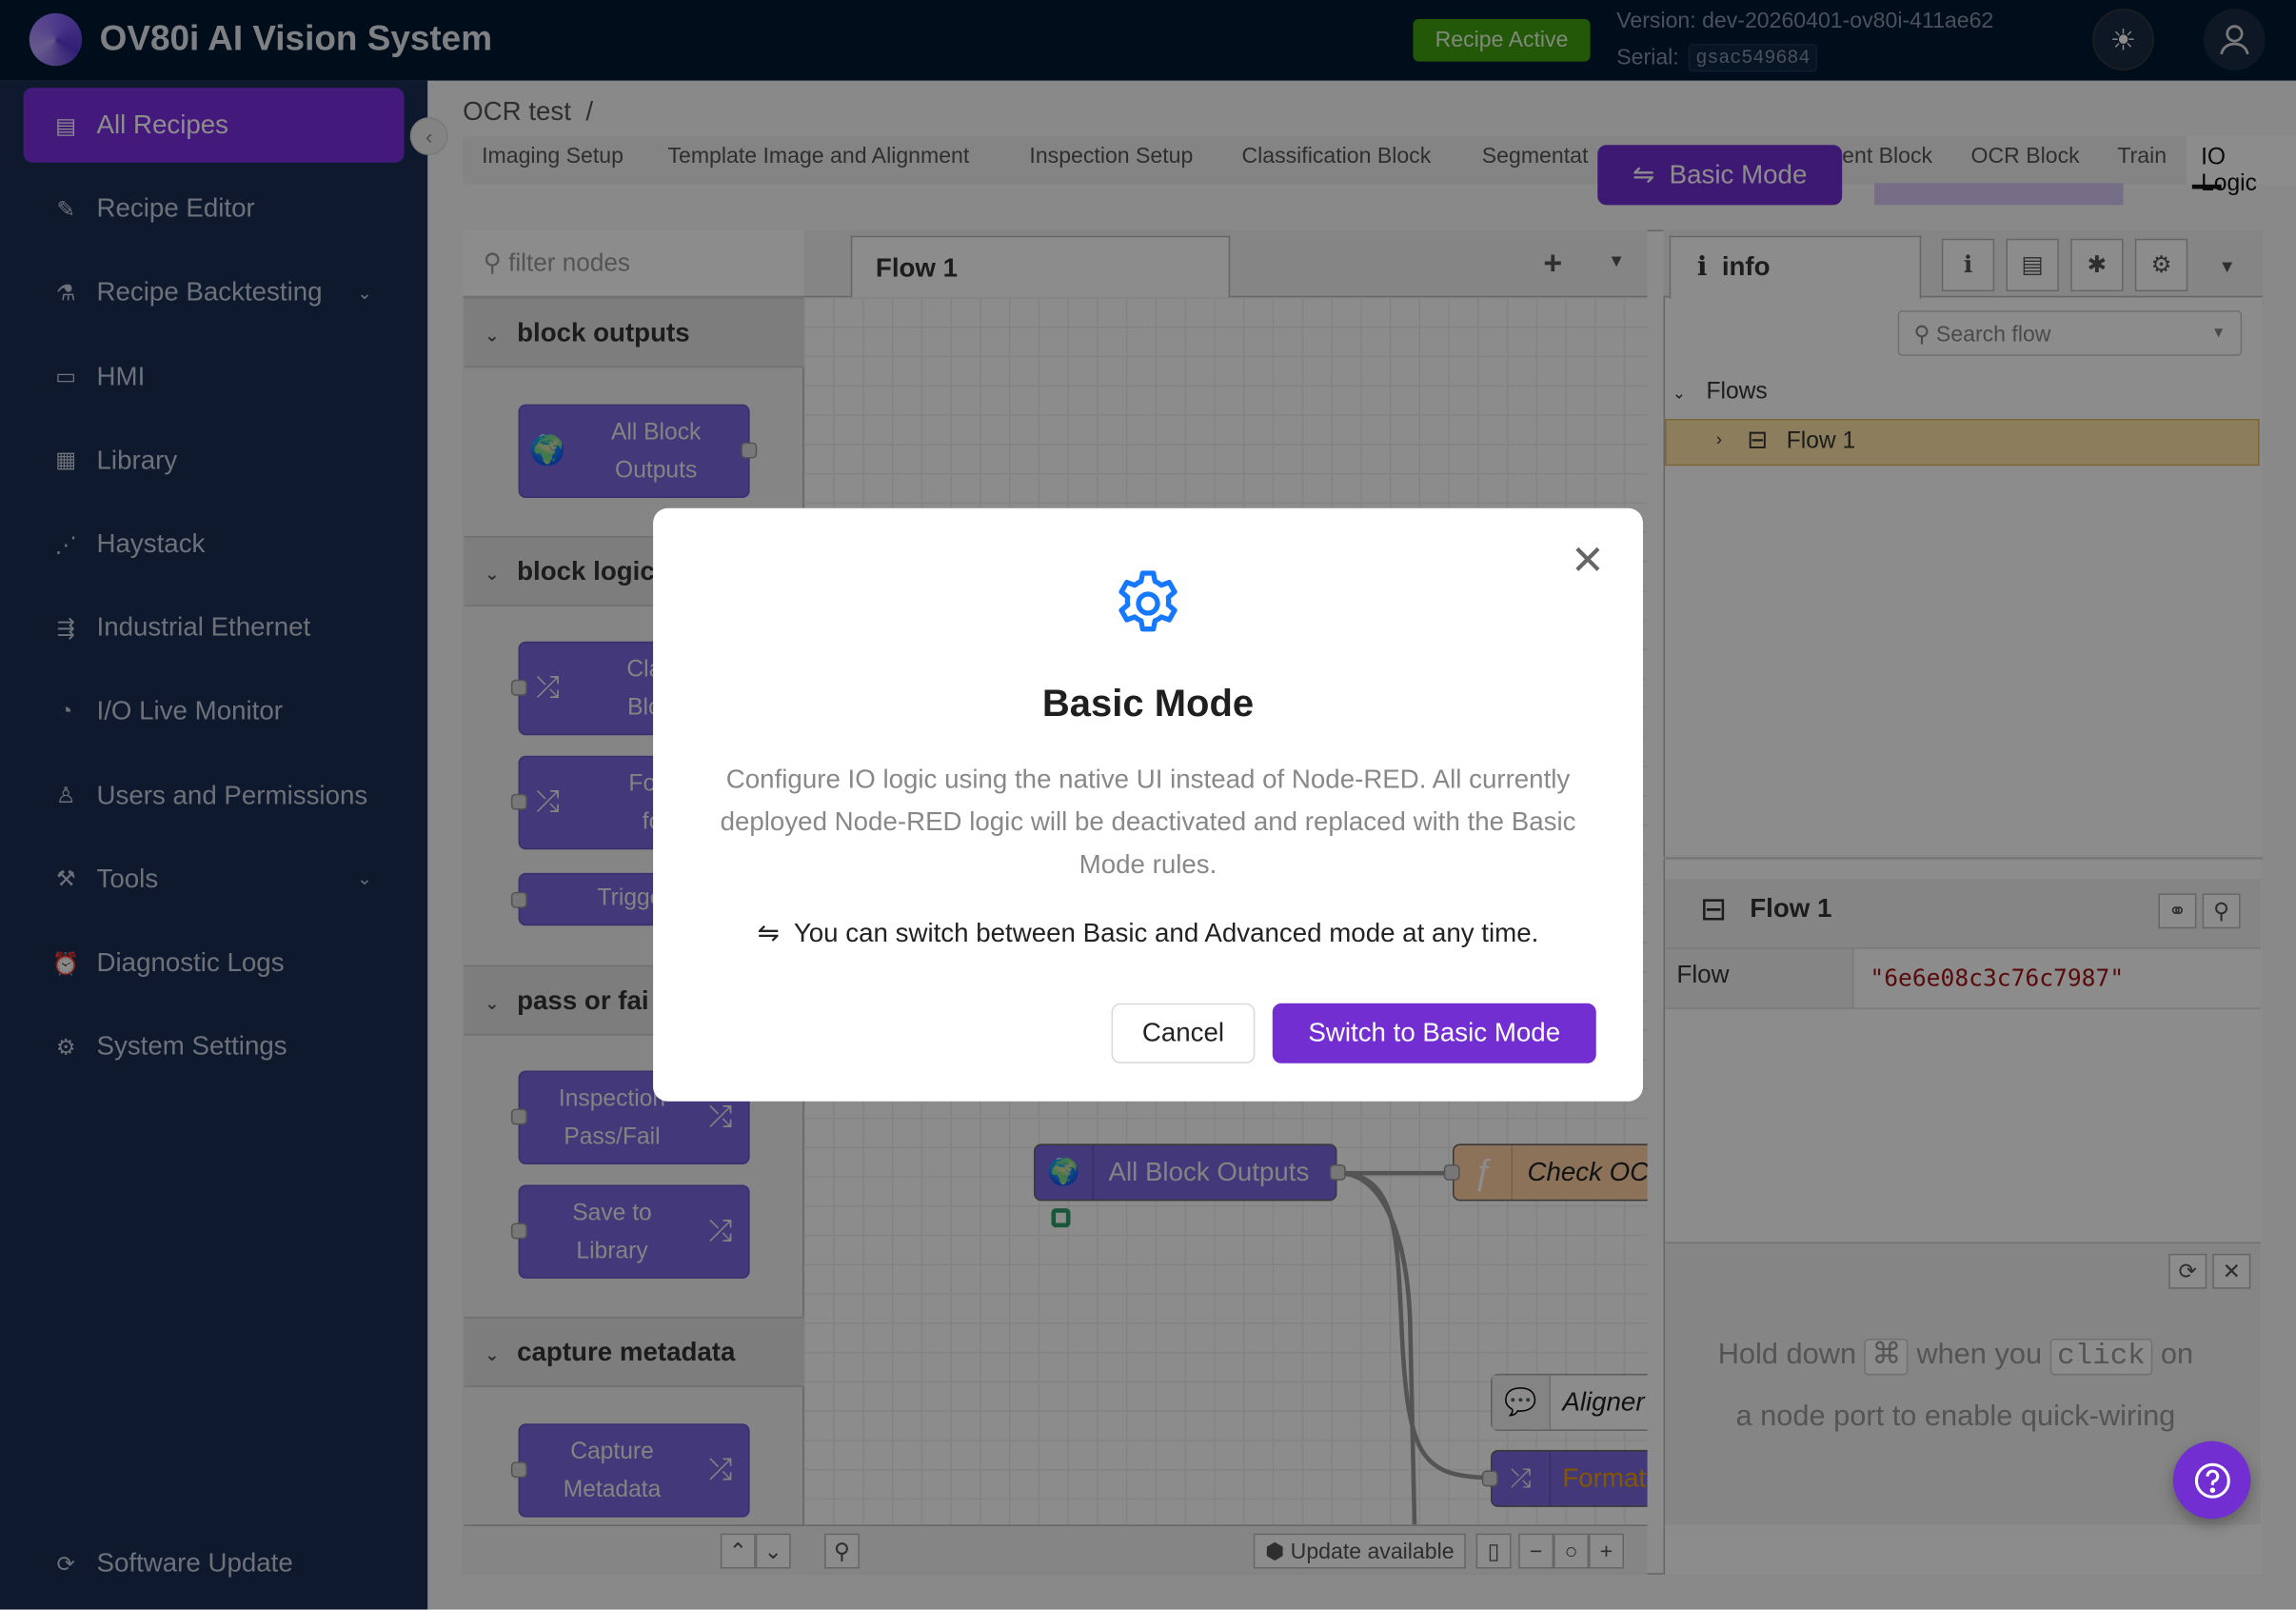 The height and width of the screenshot is (1610, 2296). What do you see at coordinates (1337, 1172) in the screenshot?
I see `output-port` at bounding box center [1337, 1172].